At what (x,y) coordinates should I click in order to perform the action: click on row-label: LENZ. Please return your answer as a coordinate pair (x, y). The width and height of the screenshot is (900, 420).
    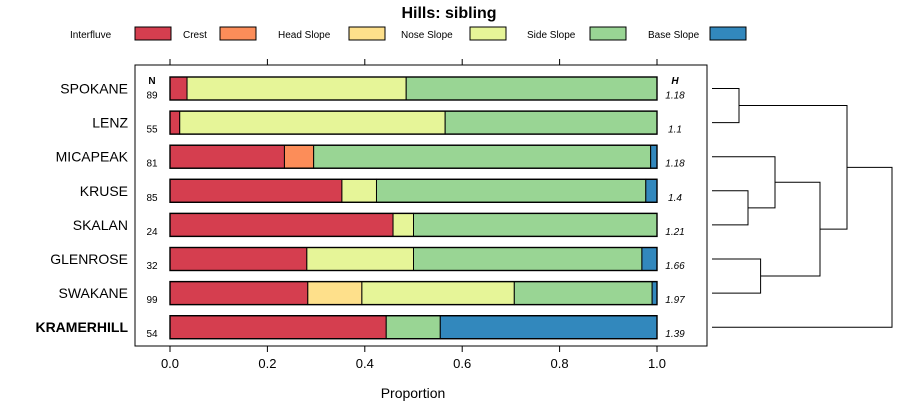
    Looking at the image, I should click on (110, 123).